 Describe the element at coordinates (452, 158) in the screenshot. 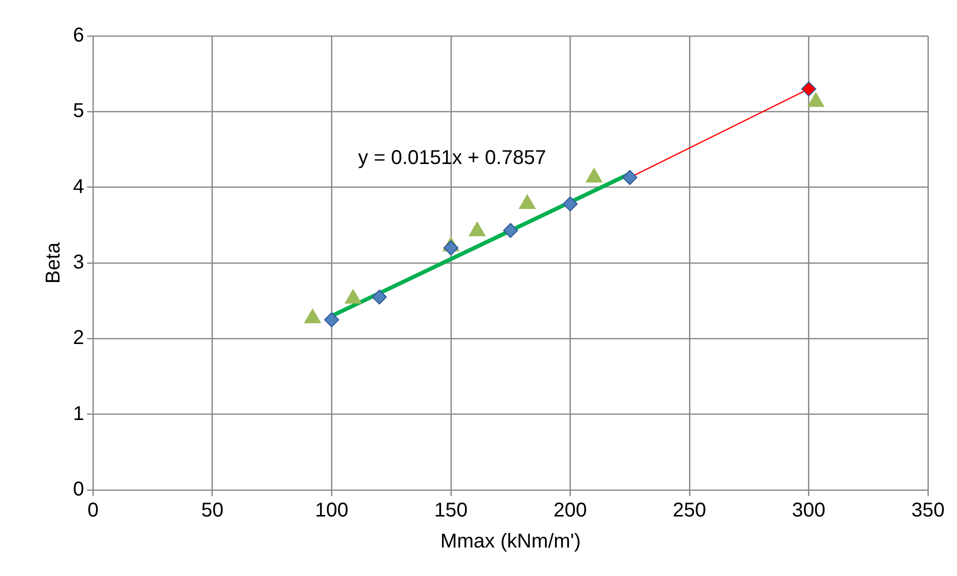

I see `annotation: y = 0.0151x + 0.7857` at that location.